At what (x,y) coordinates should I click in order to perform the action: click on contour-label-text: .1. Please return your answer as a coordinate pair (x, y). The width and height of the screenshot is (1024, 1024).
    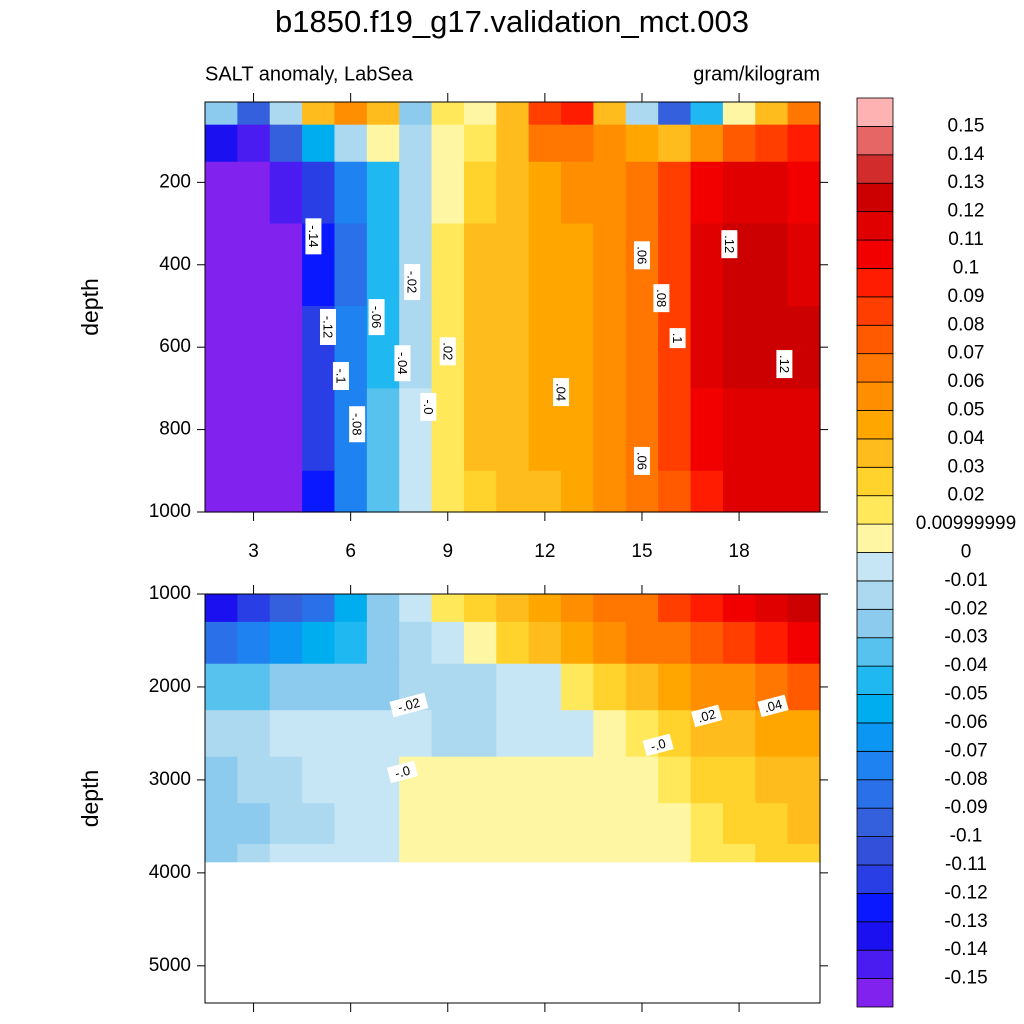
    Looking at the image, I should click on (677, 338).